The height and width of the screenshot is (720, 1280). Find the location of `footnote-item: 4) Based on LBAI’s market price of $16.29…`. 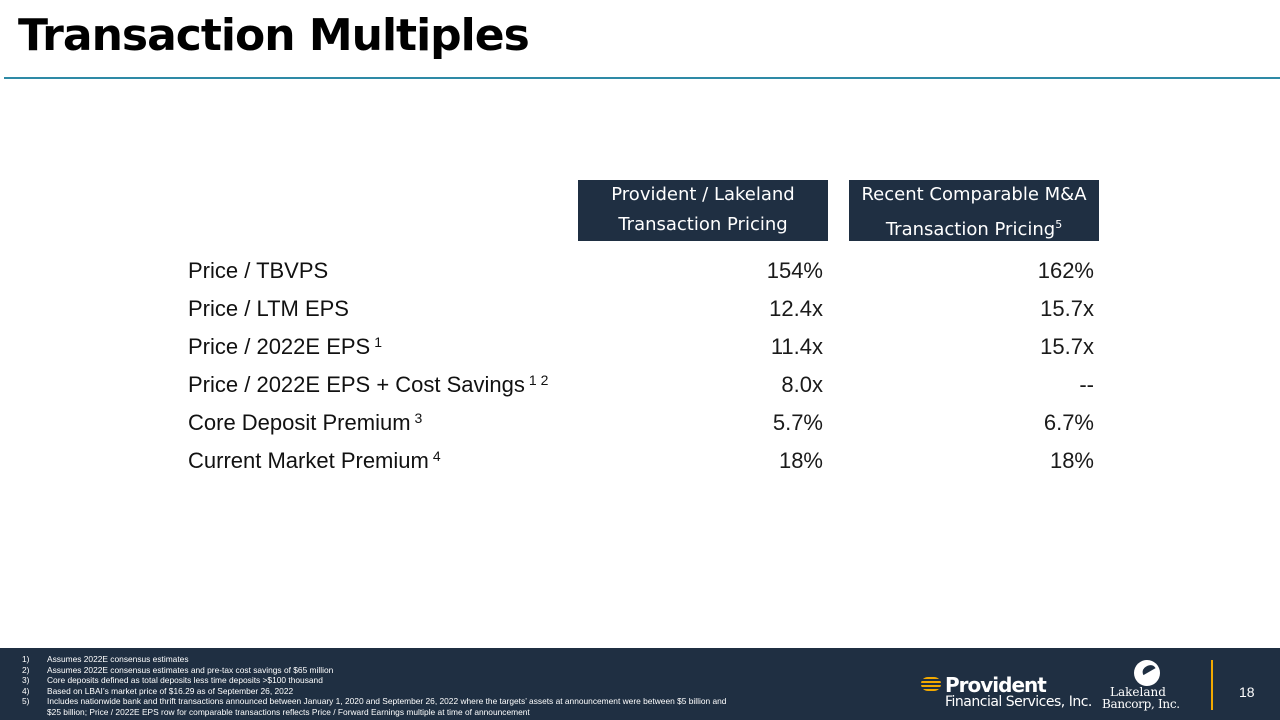

footnote-item: 4) Based on LBAI’s market price of $16.29… is located at coordinates (158, 690).